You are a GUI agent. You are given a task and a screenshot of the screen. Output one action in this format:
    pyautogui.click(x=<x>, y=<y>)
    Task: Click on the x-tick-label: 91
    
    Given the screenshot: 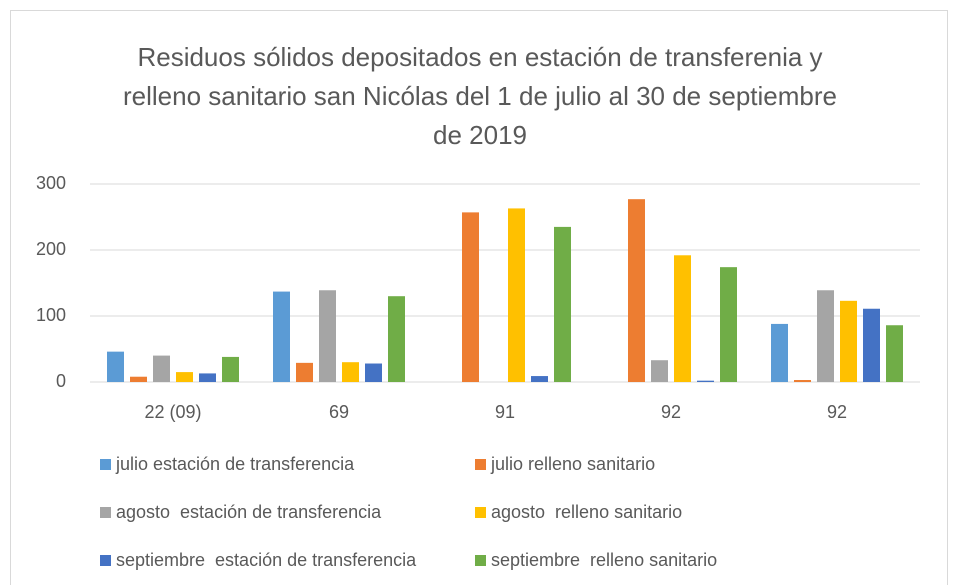 What is the action you would take?
    pyautogui.click(x=505, y=412)
    